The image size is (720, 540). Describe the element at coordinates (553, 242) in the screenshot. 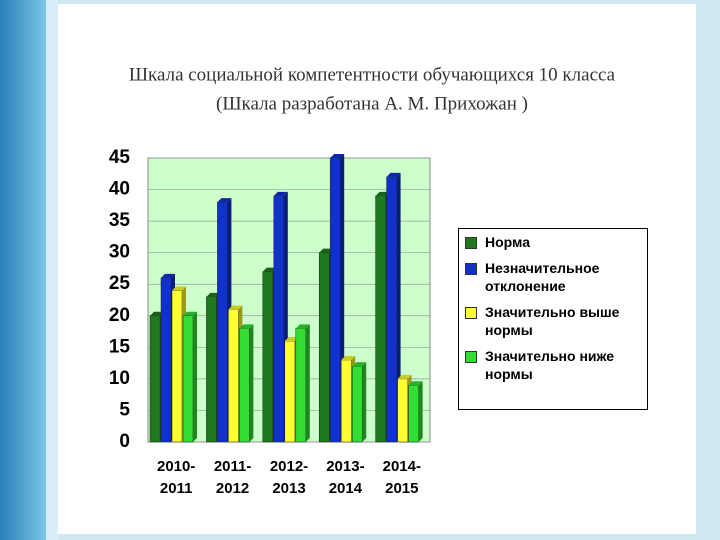

I see `legend-item: Норма` at that location.